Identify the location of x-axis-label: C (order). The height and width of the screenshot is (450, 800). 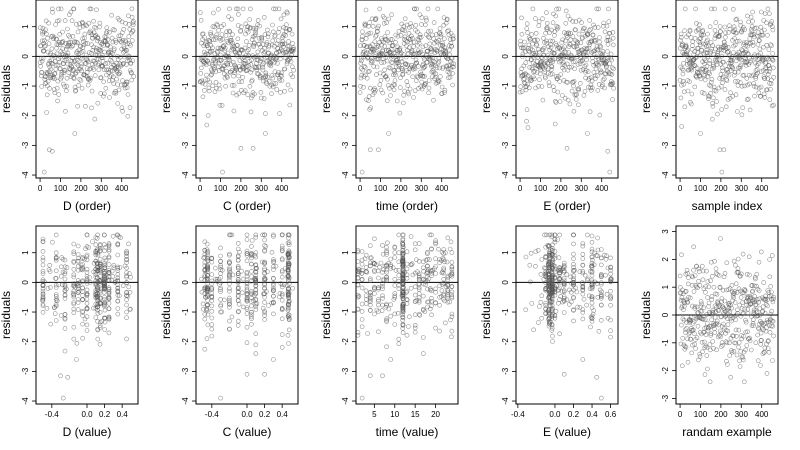
(247, 206).